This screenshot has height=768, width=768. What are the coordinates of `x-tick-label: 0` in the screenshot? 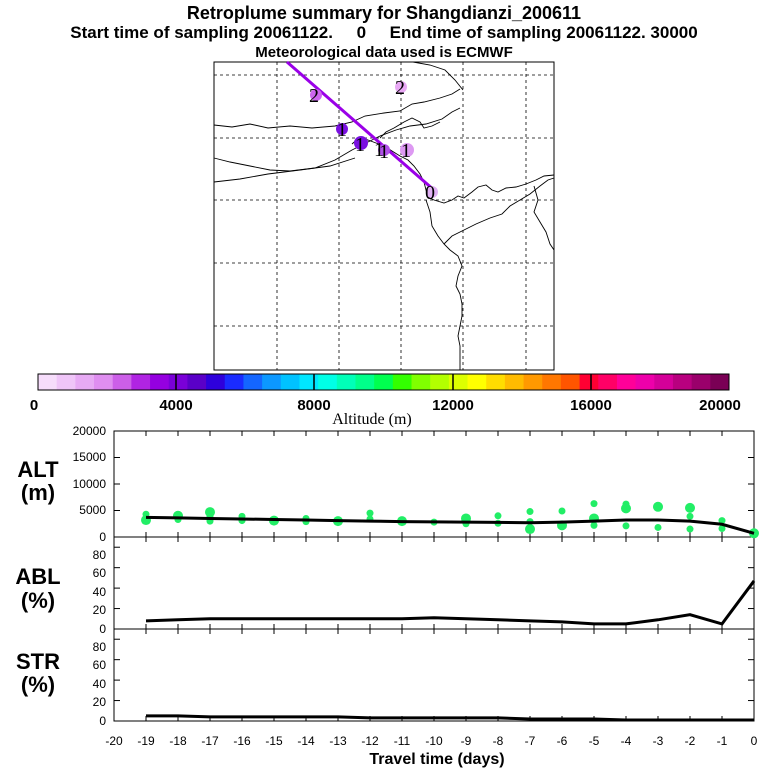 It's located at (754, 741).